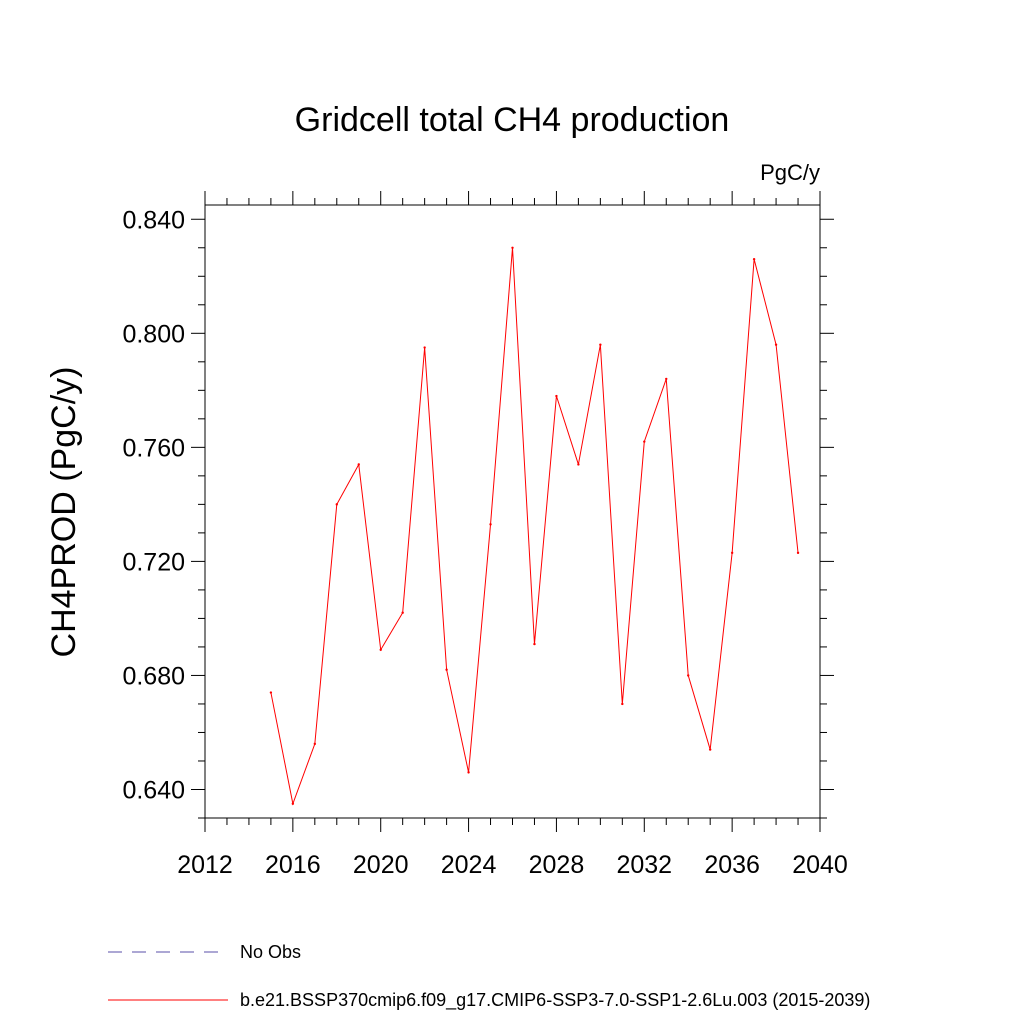 This screenshot has height=1024, width=1024. I want to click on y-tick-label: 0.640, so click(153, 790).